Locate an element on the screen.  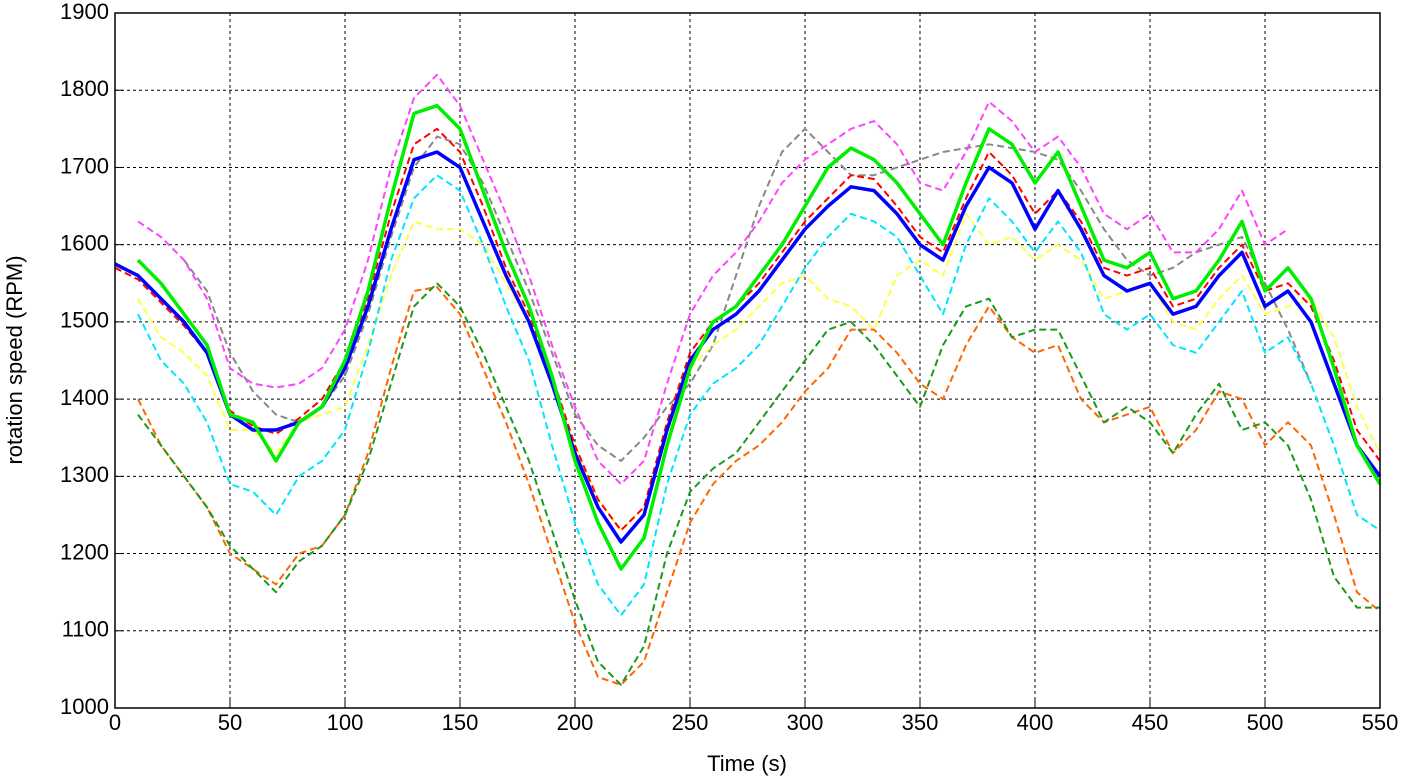
y-tick-label: 1500 is located at coordinates (84, 320).